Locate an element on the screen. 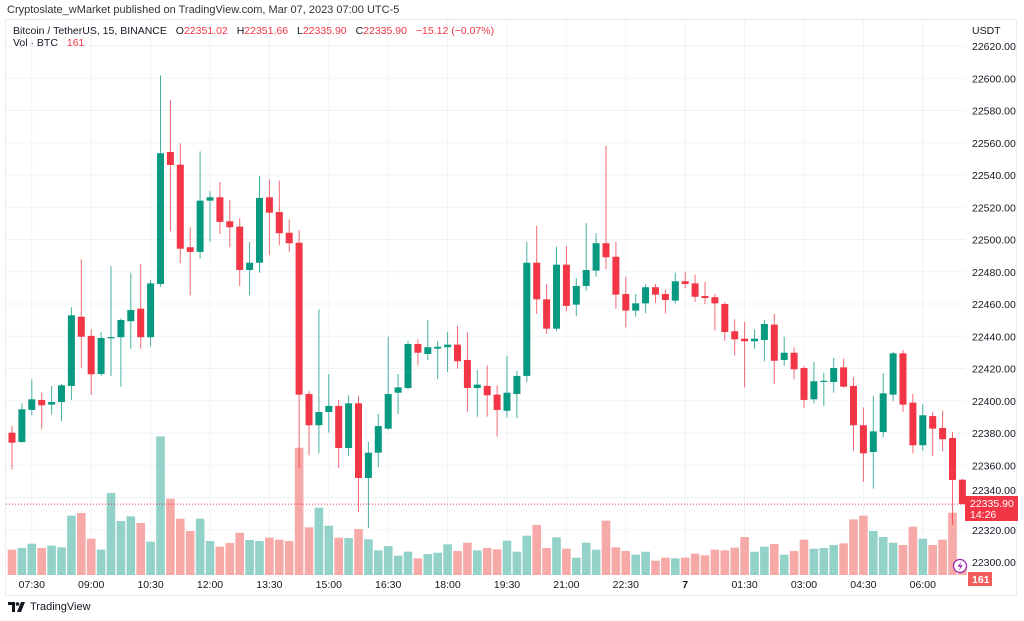 This screenshot has width=1024, height=621. x-tick-label: 13:30 is located at coordinates (269, 585).